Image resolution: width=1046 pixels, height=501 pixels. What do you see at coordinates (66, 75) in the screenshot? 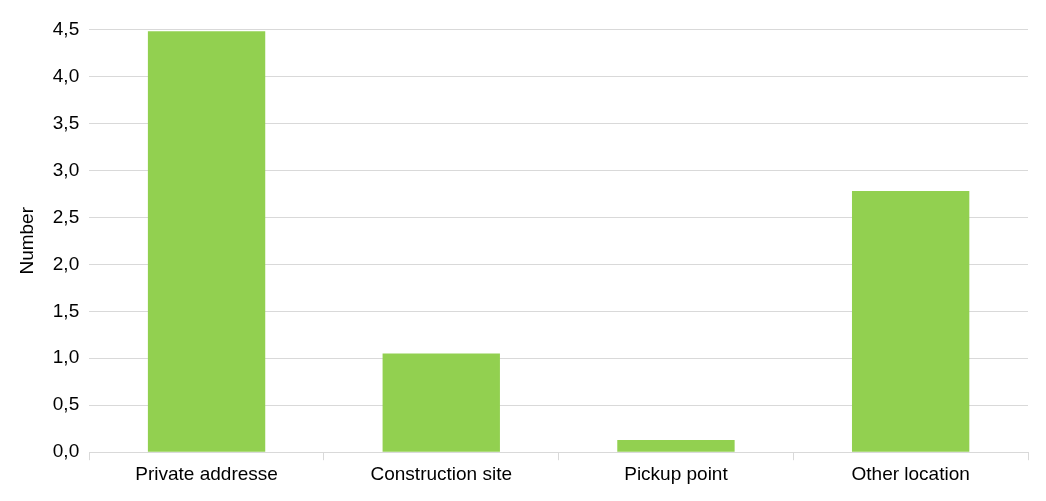
I see `y-tick-label: 4,0` at bounding box center [66, 75].